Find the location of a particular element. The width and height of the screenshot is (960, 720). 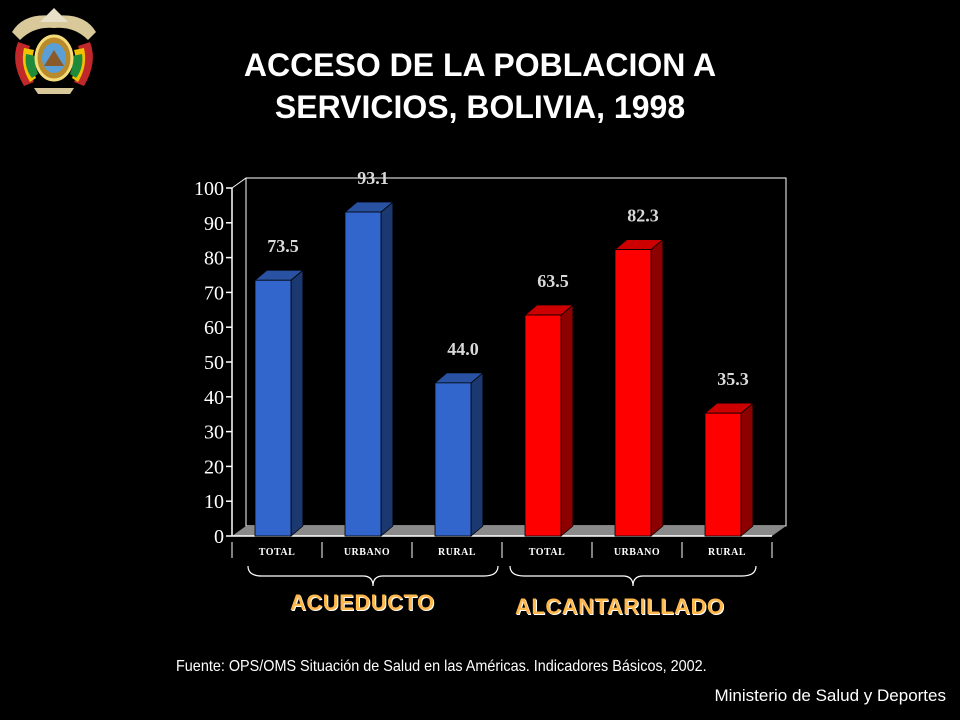

y-tick-label-5: 50 is located at coordinates (214, 363).